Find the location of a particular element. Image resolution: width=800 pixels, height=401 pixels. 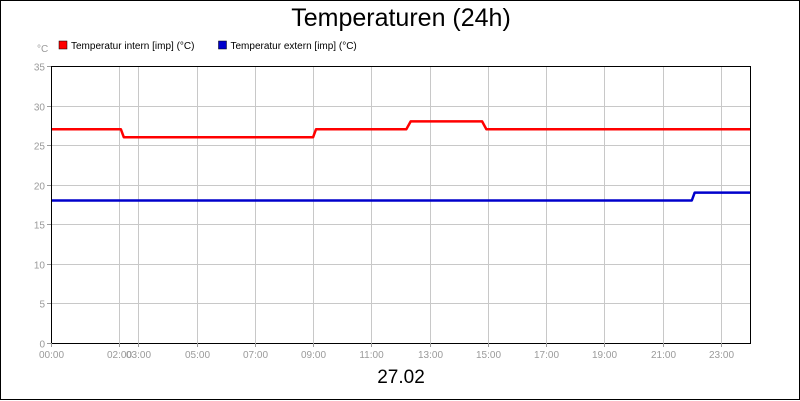

chart-title: Temperaturen (24h) is located at coordinates (401, 18).